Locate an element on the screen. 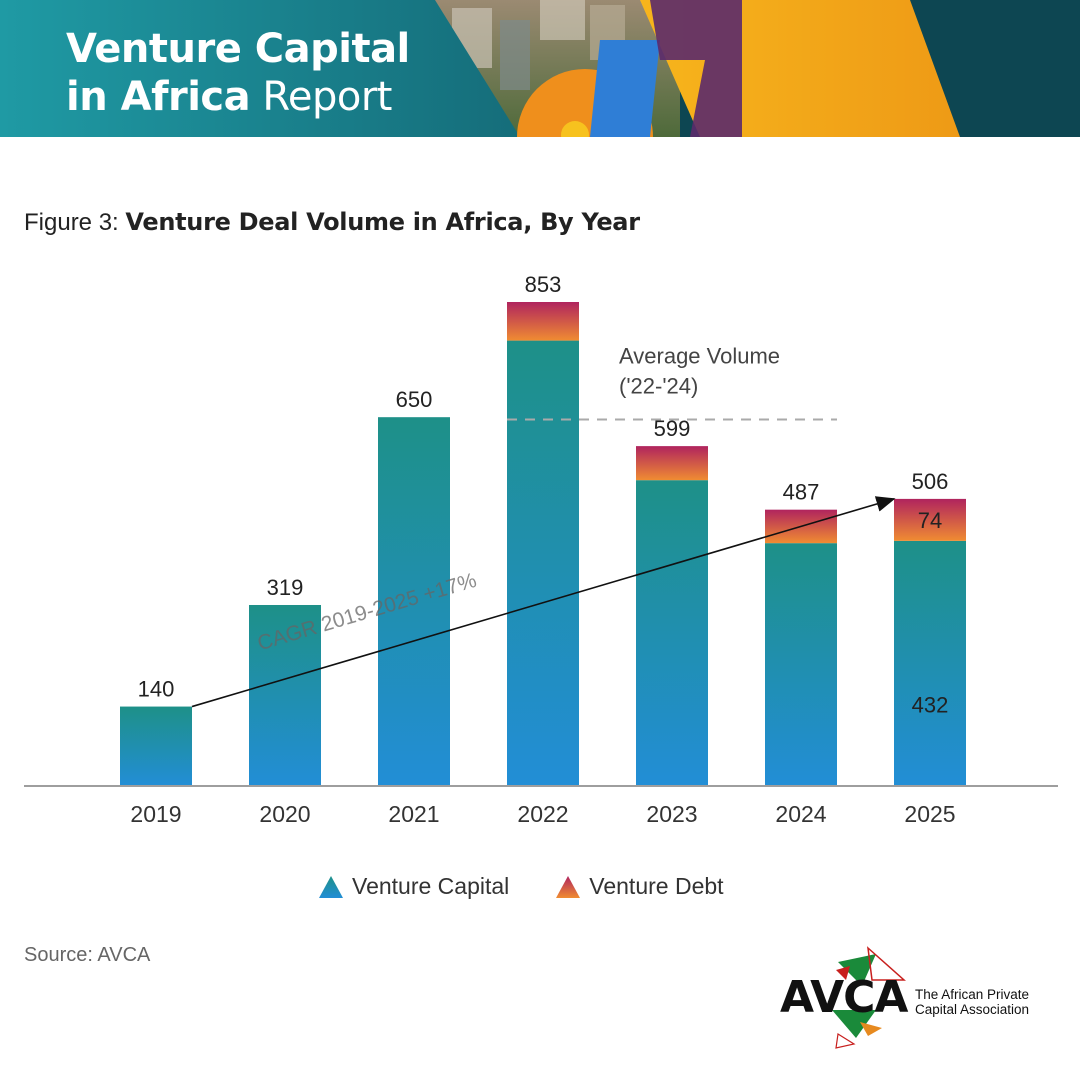  legend-label-venture-capital: Venture Capital is located at coordinates (431, 886).